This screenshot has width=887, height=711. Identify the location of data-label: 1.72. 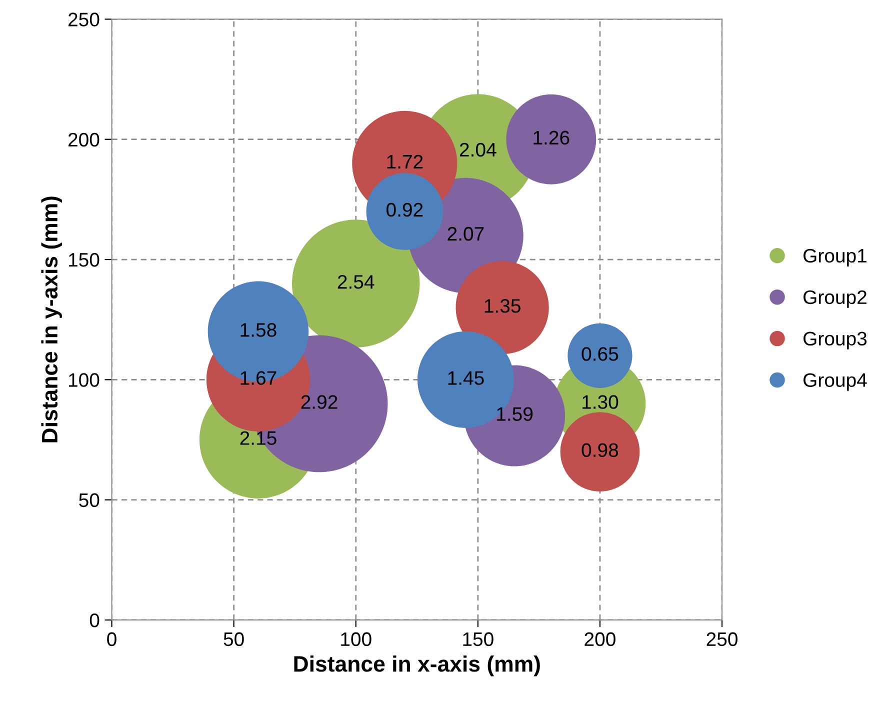
(405, 161).